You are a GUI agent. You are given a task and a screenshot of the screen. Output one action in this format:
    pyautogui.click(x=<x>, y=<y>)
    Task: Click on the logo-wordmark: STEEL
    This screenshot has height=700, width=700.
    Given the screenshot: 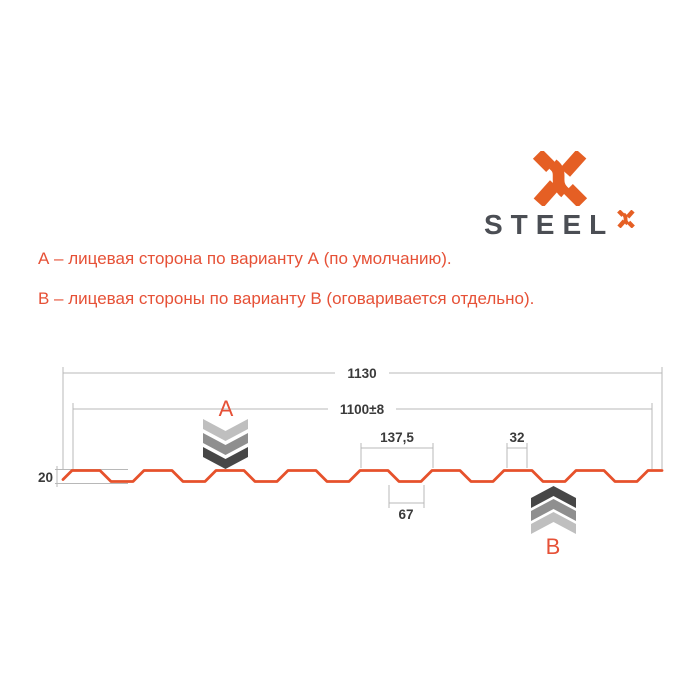 What is the action you would take?
    pyautogui.click(x=549, y=224)
    